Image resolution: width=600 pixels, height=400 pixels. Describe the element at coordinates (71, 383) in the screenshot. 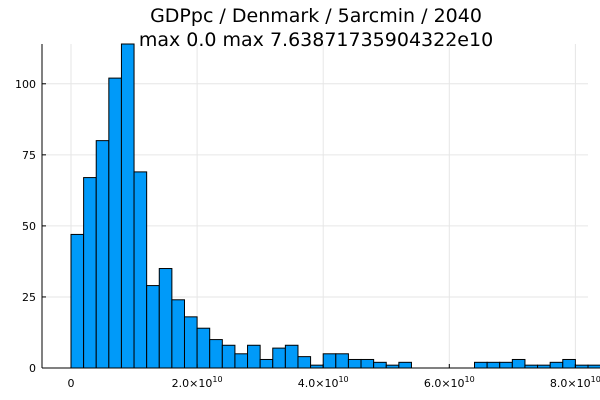

I see `x-tick-label: 0` at that location.